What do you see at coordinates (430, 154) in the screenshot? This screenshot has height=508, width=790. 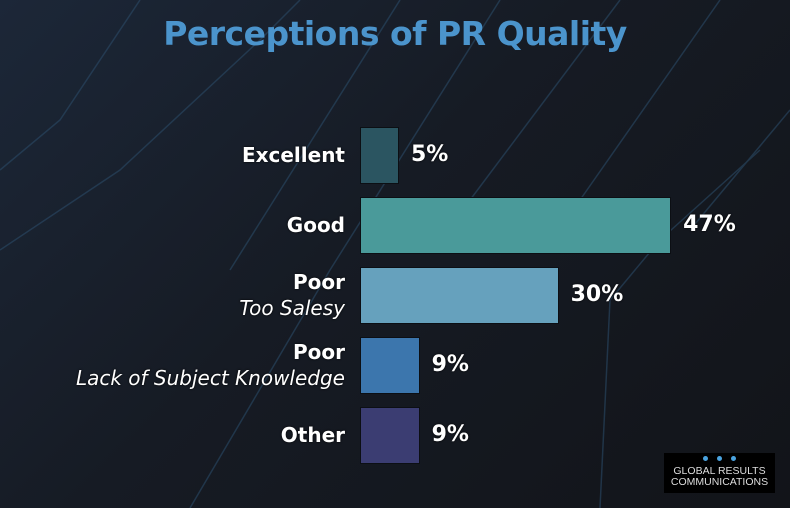 I see `value-label: 5%` at bounding box center [430, 154].